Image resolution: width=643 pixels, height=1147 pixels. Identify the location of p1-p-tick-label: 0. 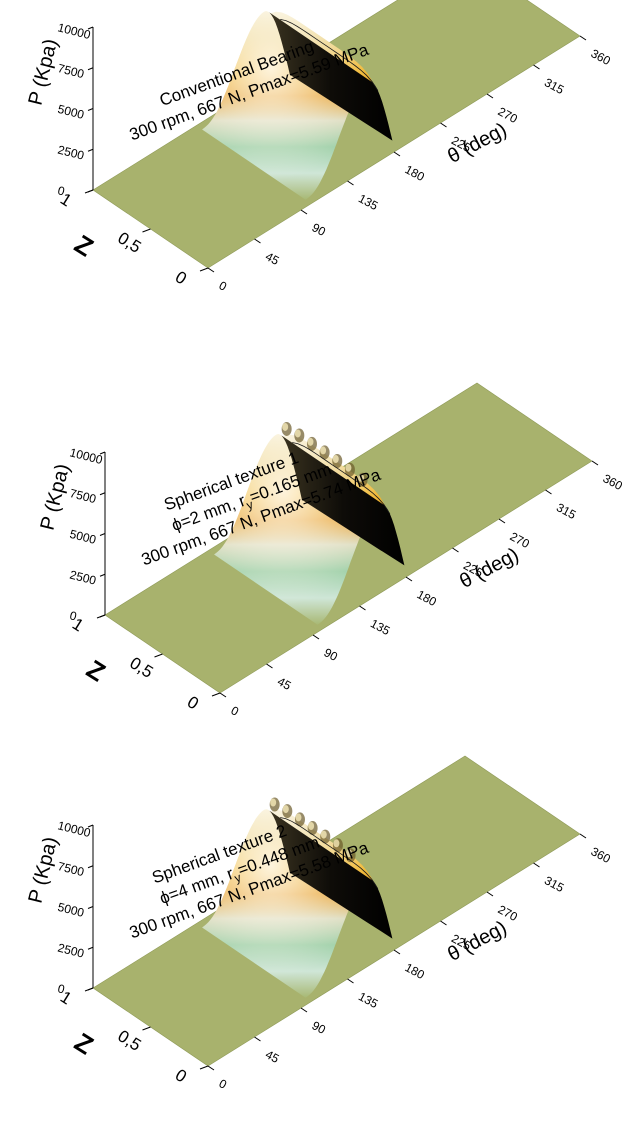
(73, 615).